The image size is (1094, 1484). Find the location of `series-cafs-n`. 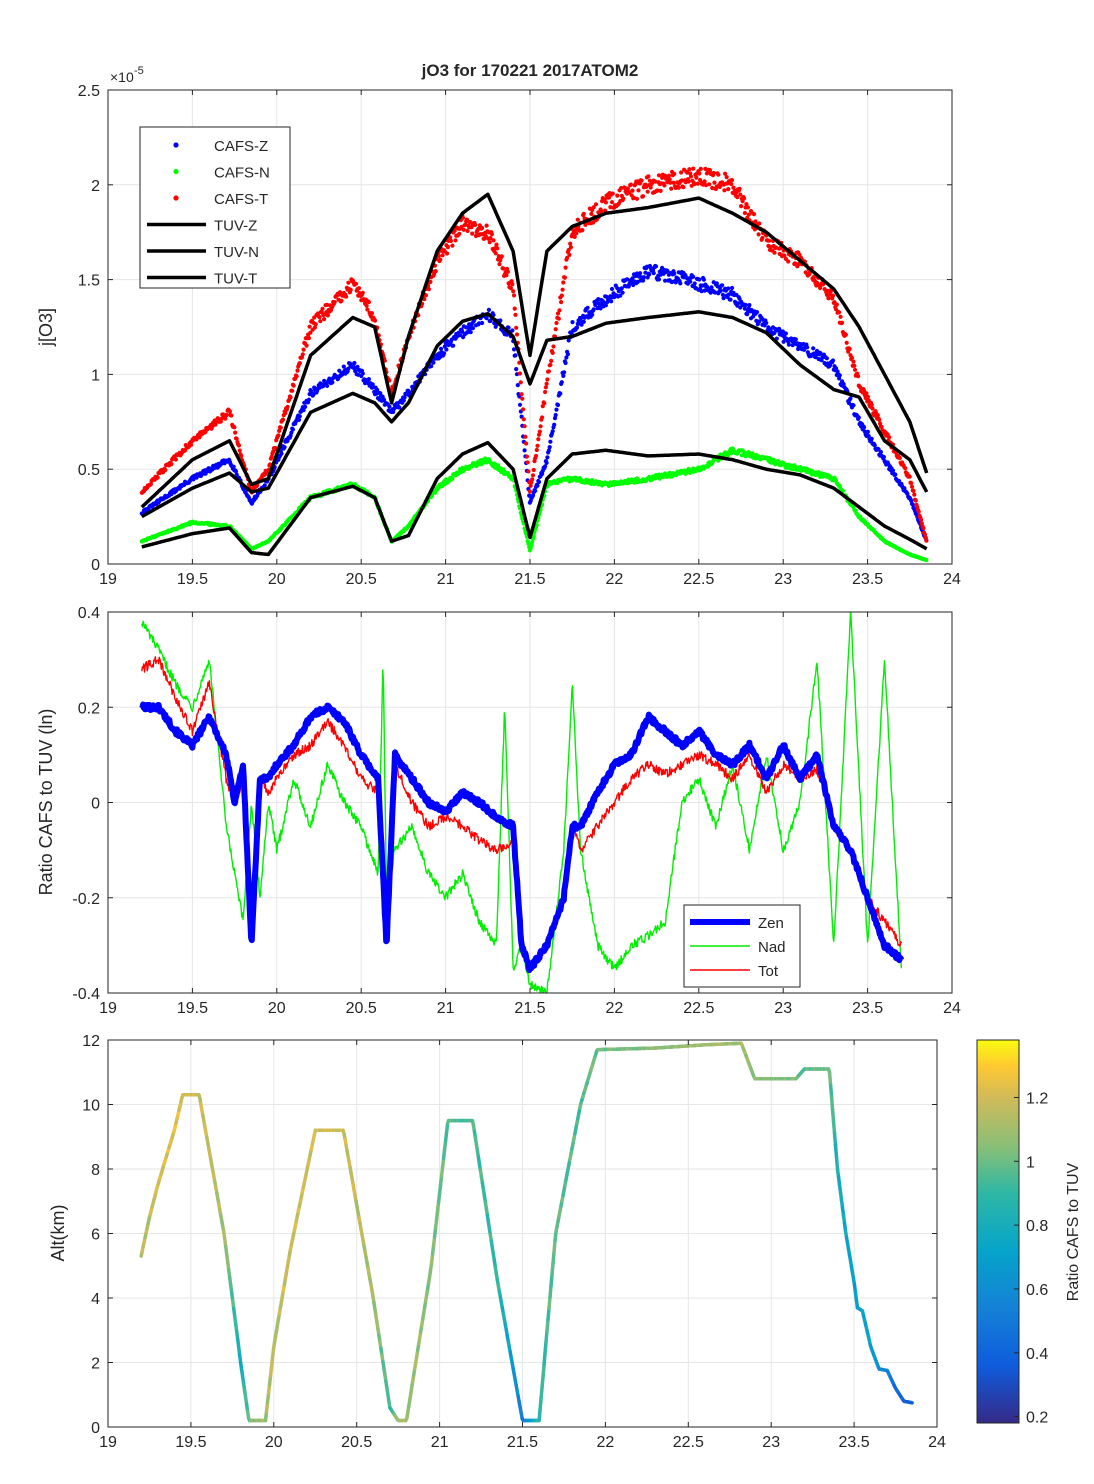

series-cafs-n is located at coordinates (534, 504).